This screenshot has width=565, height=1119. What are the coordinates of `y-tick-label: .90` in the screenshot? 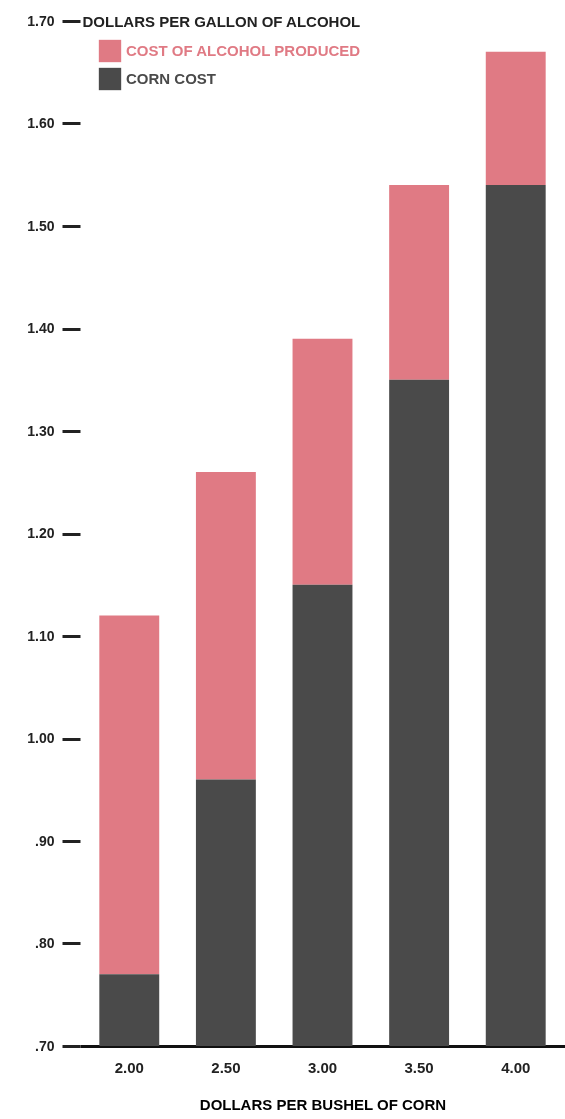 It's located at (45, 840).